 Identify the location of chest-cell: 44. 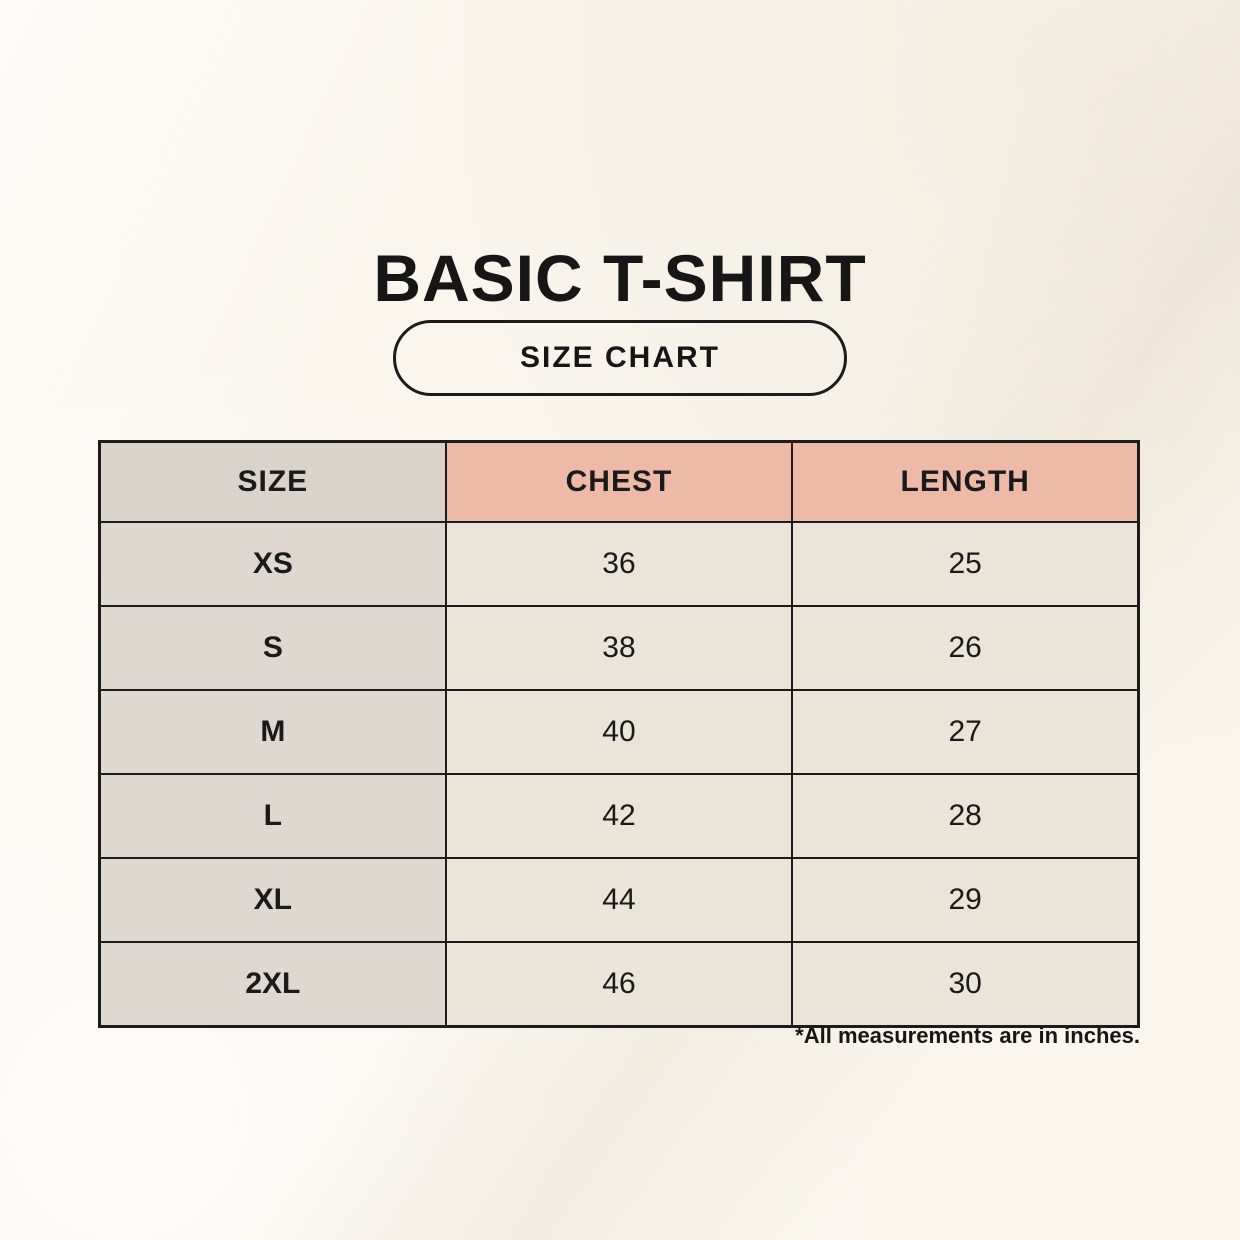
(619, 900).